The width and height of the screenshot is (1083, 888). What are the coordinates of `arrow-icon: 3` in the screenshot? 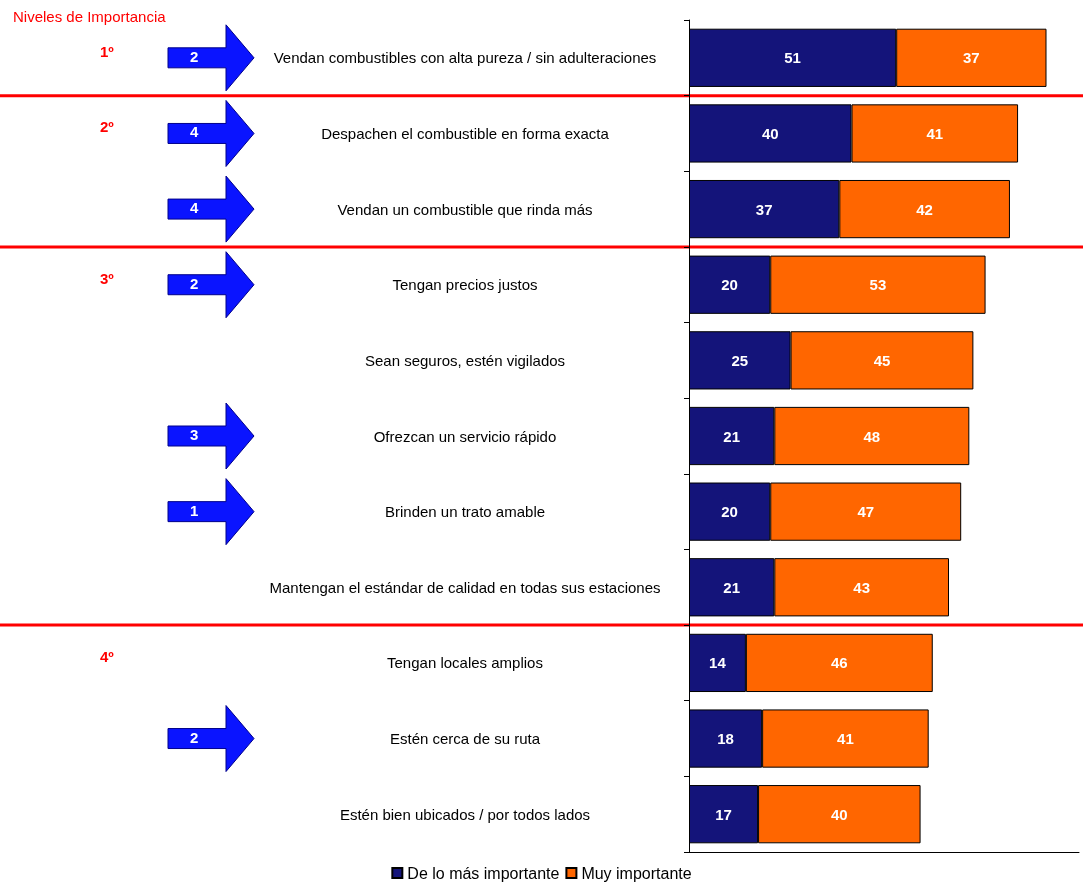 It's located at (211, 436).